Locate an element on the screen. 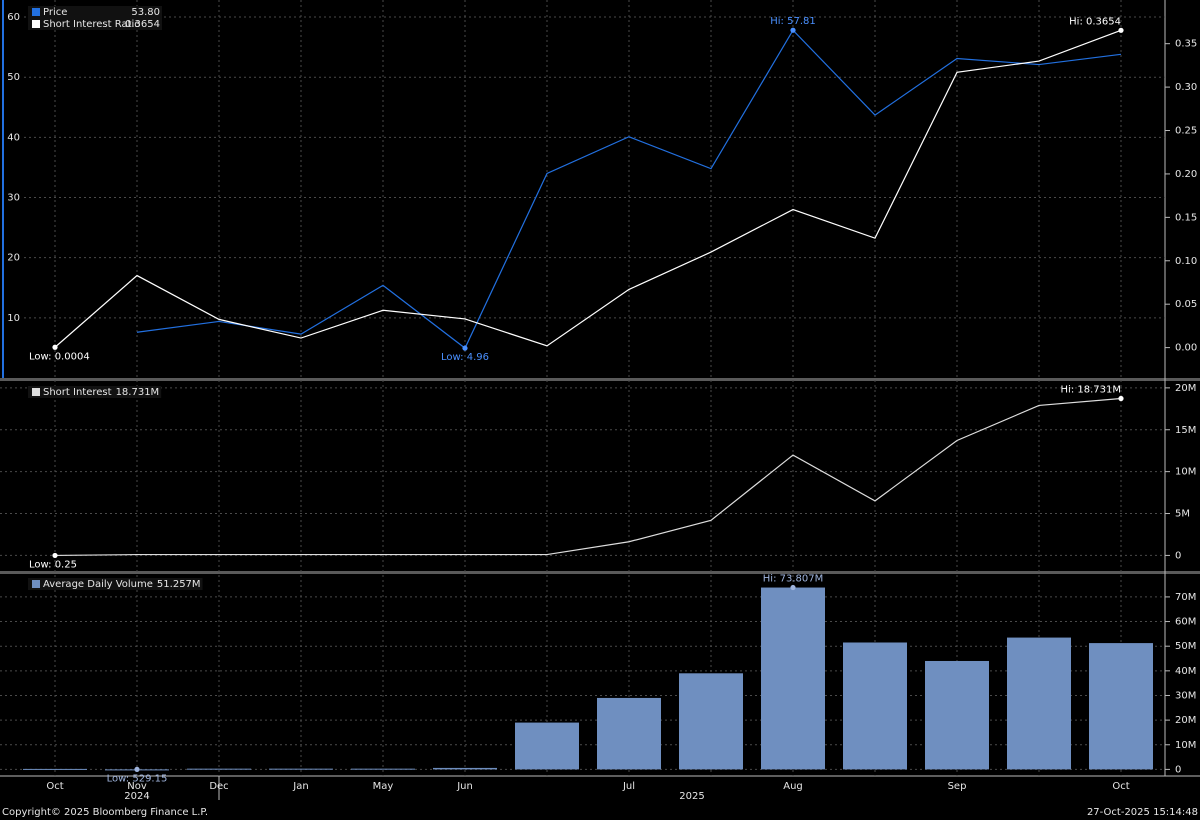 The width and height of the screenshot is (1200, 820). legend-value: 51.257M is located at coordinates (179, 584).